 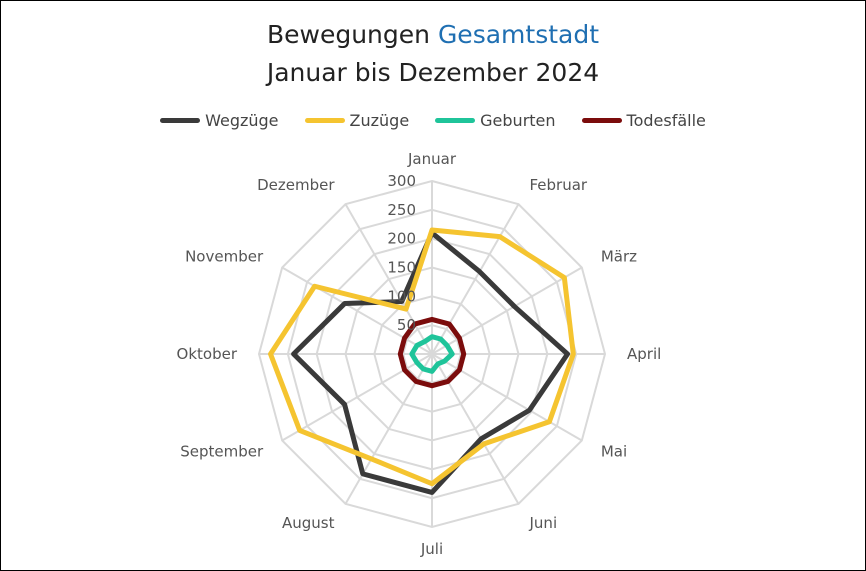 I want to click on legend-item-geburten: Geburten, so click(x=495, y=120).